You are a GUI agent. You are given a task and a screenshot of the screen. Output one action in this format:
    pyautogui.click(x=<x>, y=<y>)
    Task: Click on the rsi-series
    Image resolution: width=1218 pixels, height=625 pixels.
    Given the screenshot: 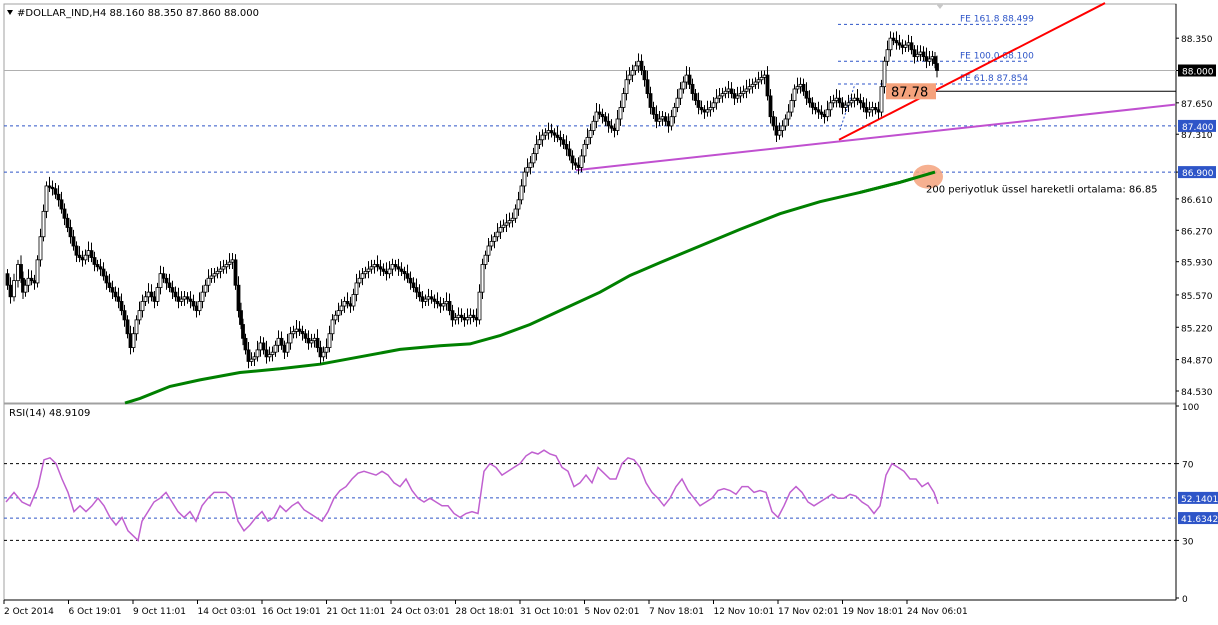 What is the action you would take?
    pyautogui.click(x=472, y=495)
    